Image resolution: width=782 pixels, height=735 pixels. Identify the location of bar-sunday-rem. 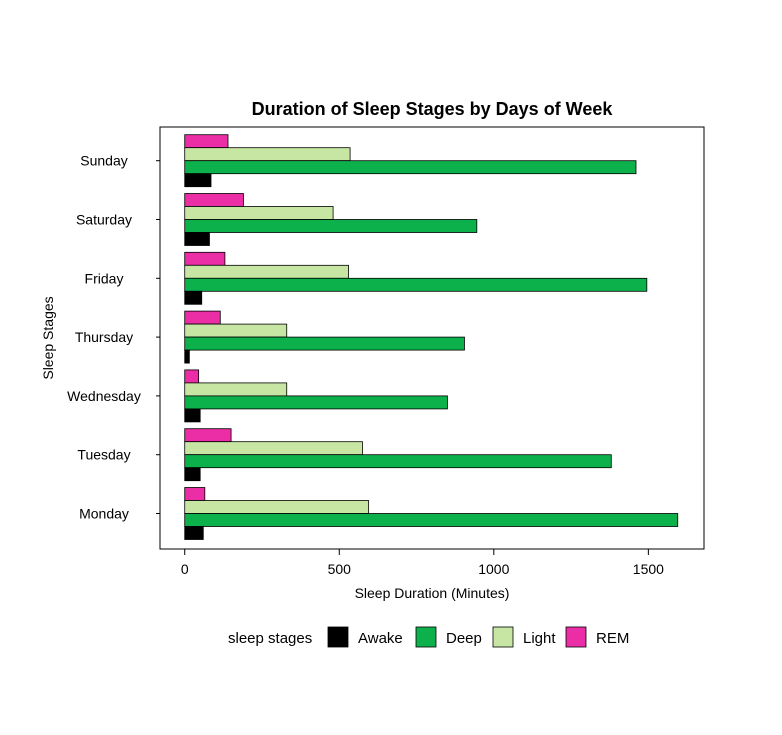
(206, 141).